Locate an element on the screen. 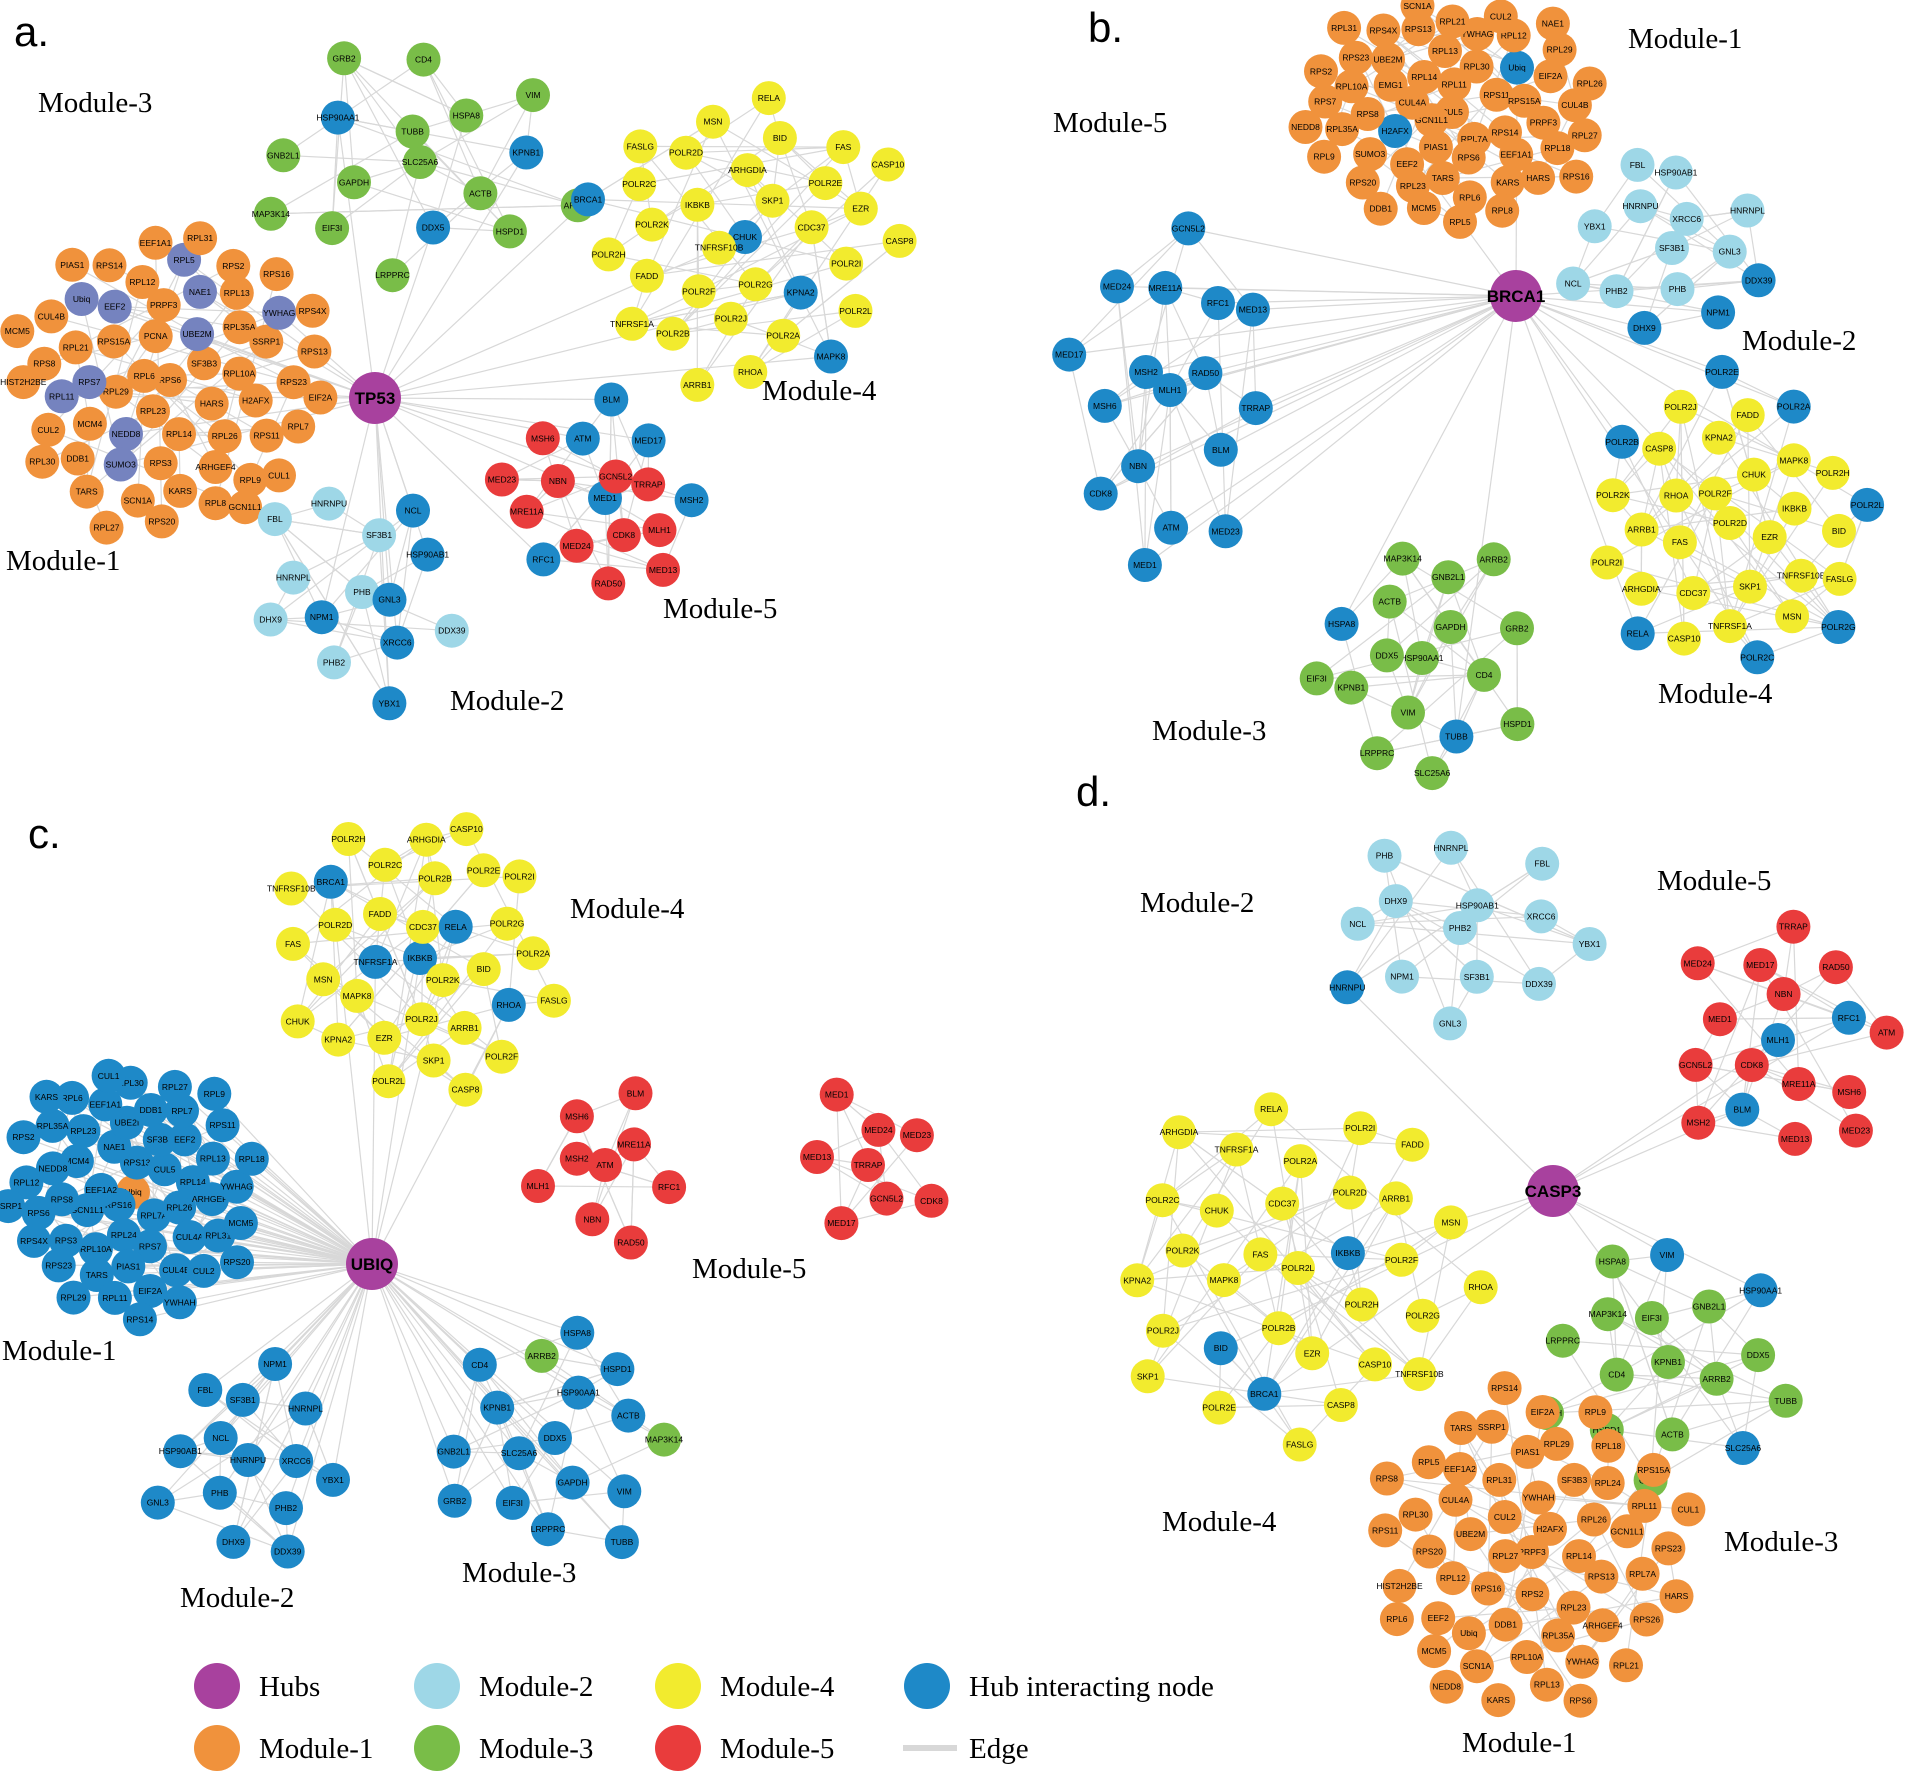  node-a-ATM: ATM is located at coordinates (582, 438).